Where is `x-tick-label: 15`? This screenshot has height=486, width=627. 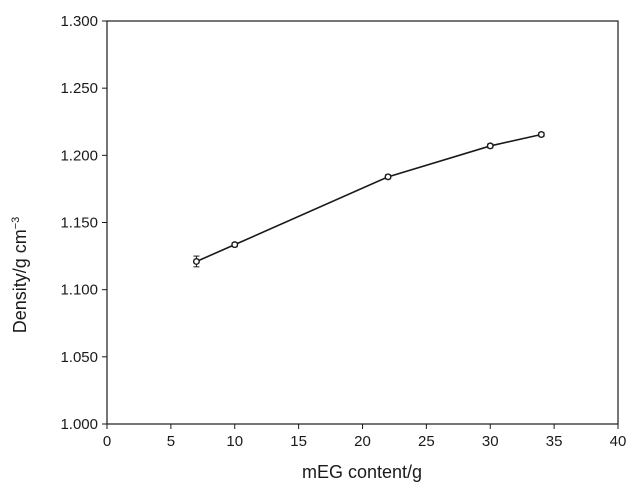 x-tick-label: 15 is located at coordinates (298, 441).